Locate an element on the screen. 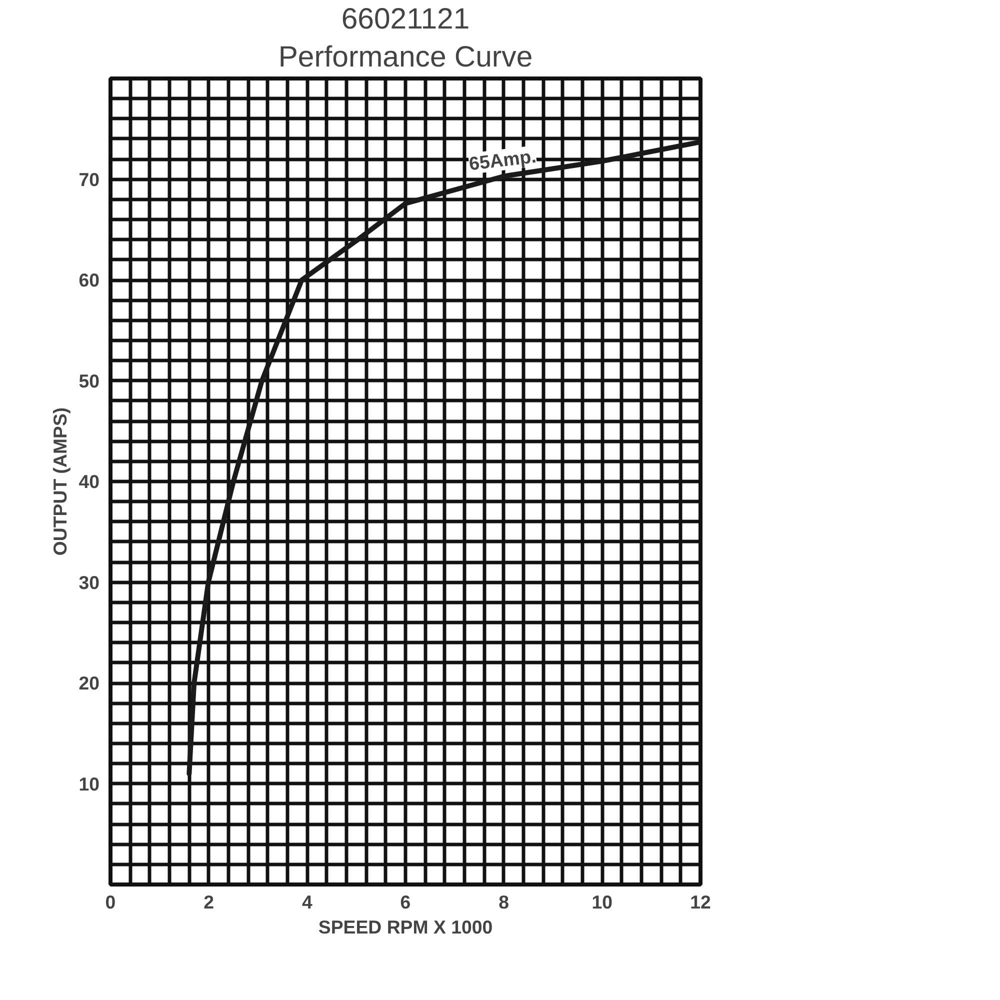 The image size is (1000, 1000). y-tick-label: 60 is located at coordinates (89, 280).